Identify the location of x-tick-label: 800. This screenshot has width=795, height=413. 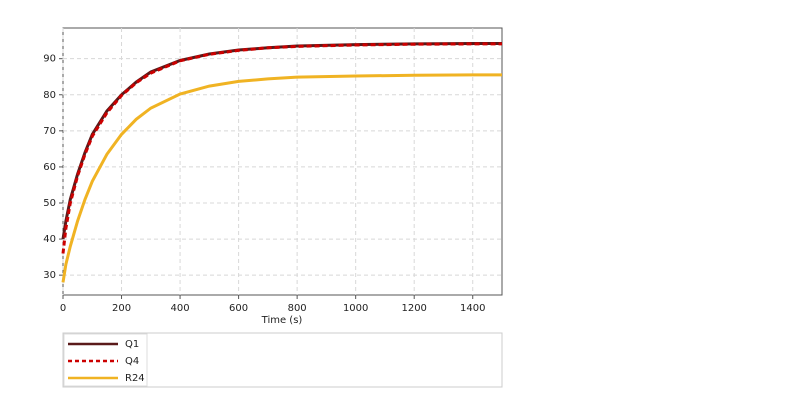
(297, 308).